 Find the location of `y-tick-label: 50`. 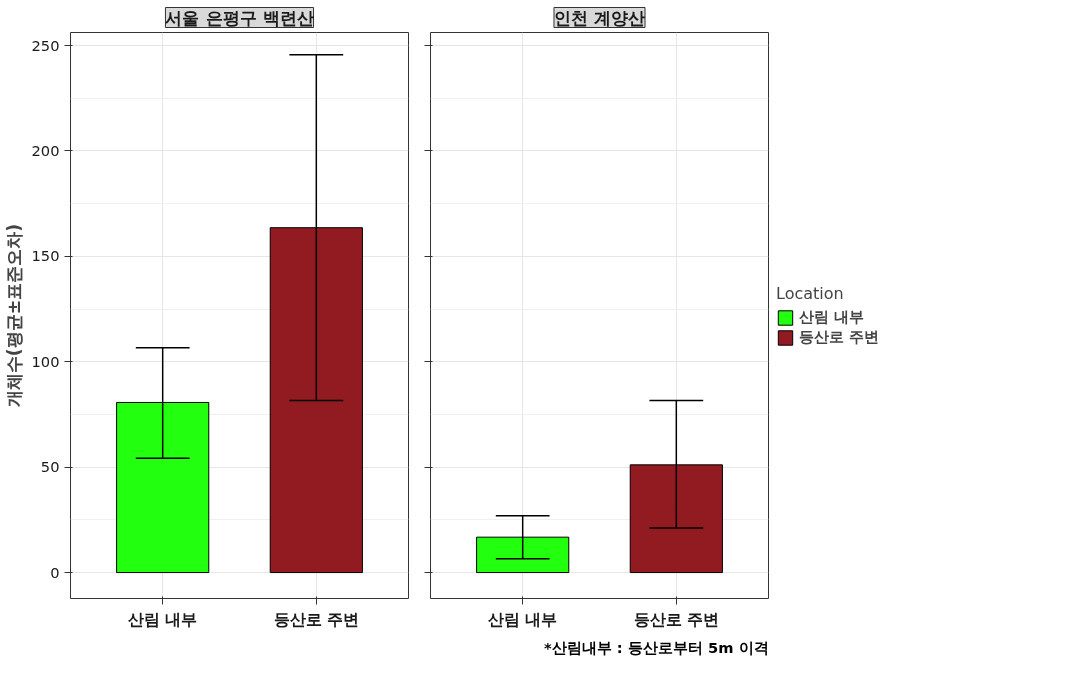

y-tick-label: 50 is located at coordinates (50, 467).